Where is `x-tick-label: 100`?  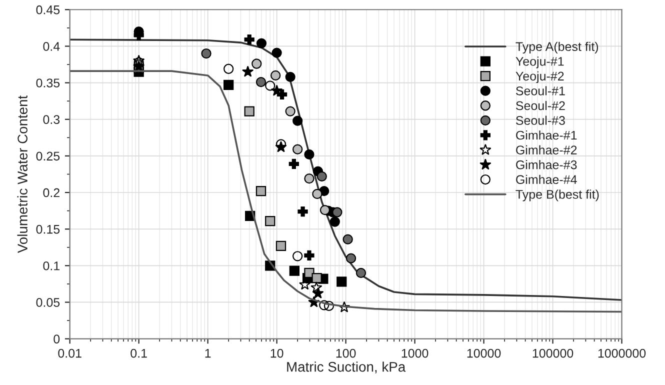
x-tick-label: 100 is located at coordinates (346, 353).